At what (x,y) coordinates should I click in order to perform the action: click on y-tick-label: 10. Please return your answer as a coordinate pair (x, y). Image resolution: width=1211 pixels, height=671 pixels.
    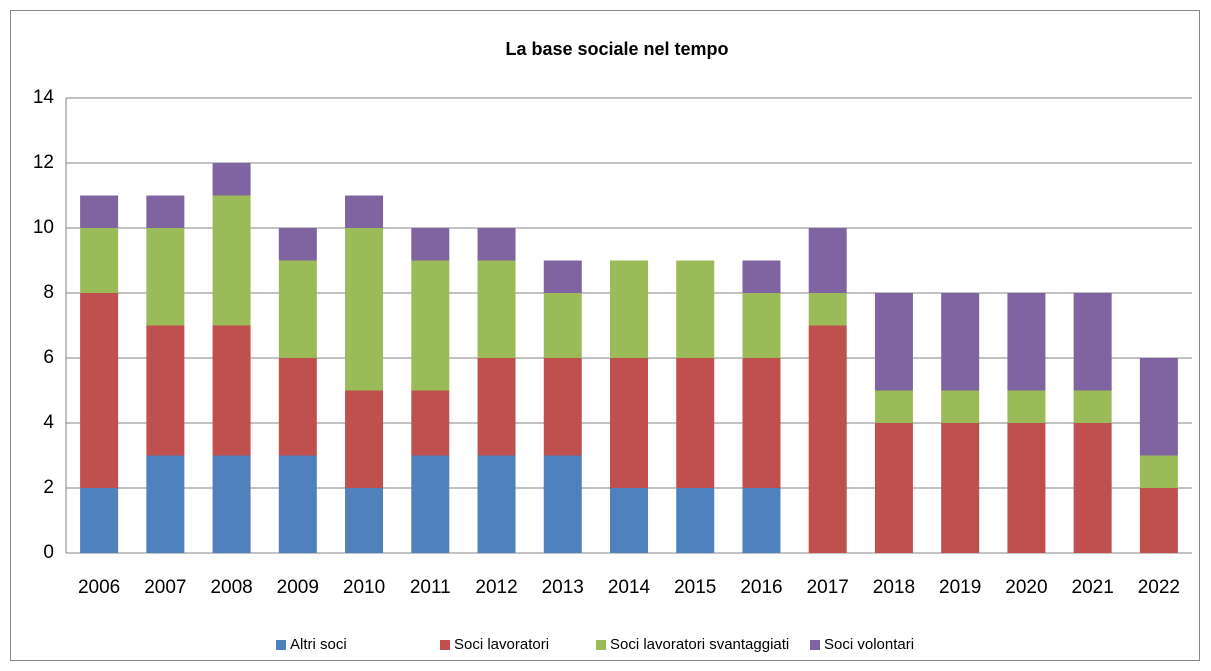
    Looking at the image, I should click on (43, 227).